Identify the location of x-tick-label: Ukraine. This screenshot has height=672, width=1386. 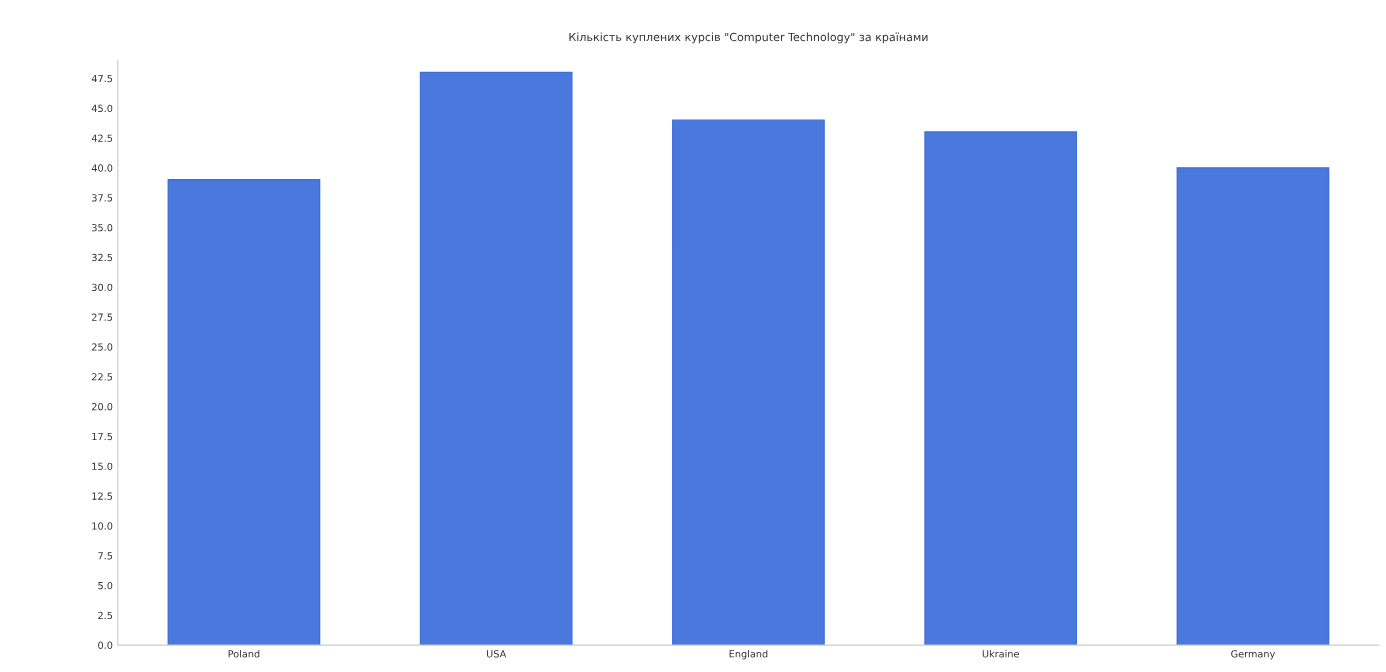
(1000, 653).